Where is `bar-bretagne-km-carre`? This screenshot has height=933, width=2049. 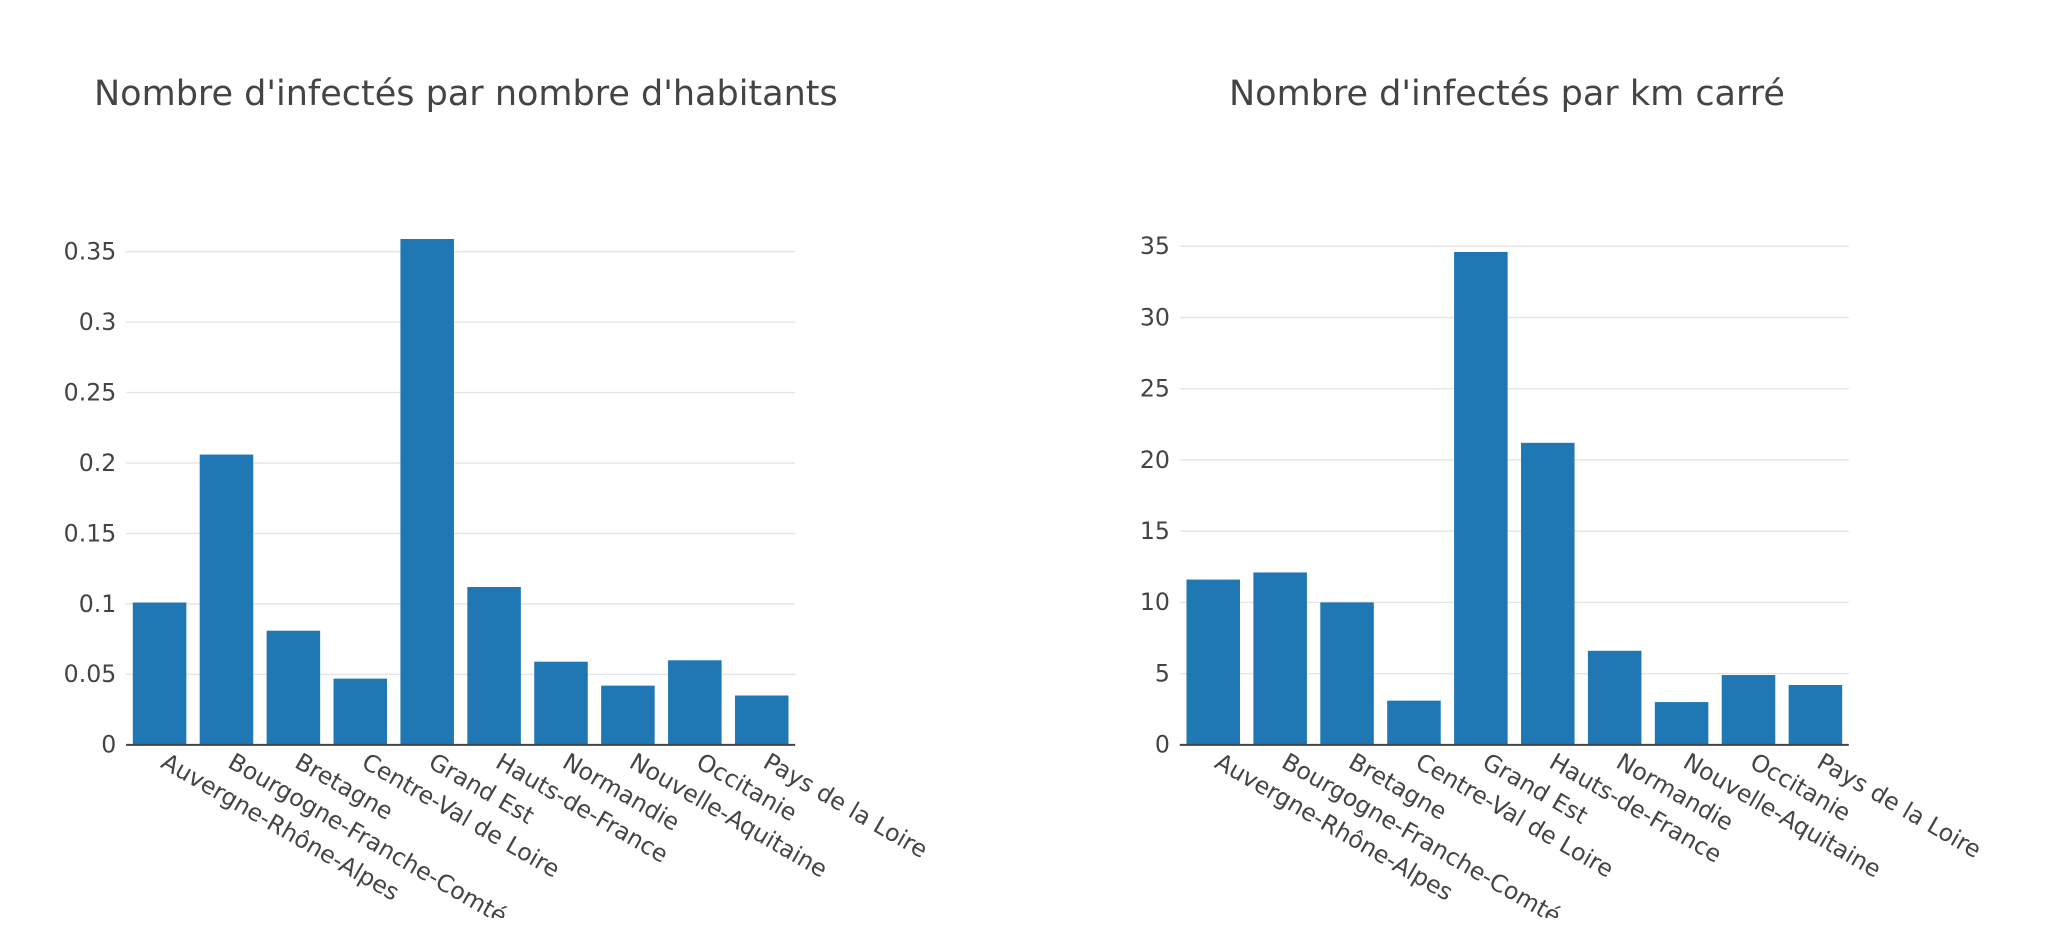
bar-bretagne-km-carre is located at coordinates (1347, 673).